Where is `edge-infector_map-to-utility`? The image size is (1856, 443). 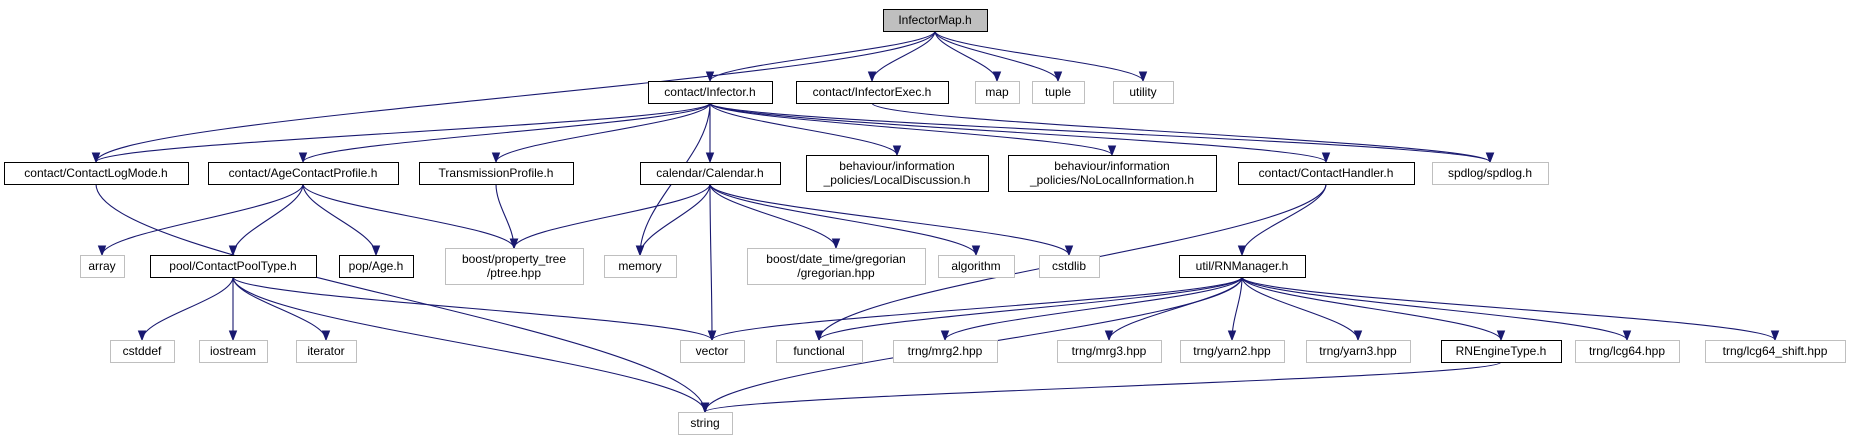
edge-infector_map-to-utility is located at coordinates (1039, 56).